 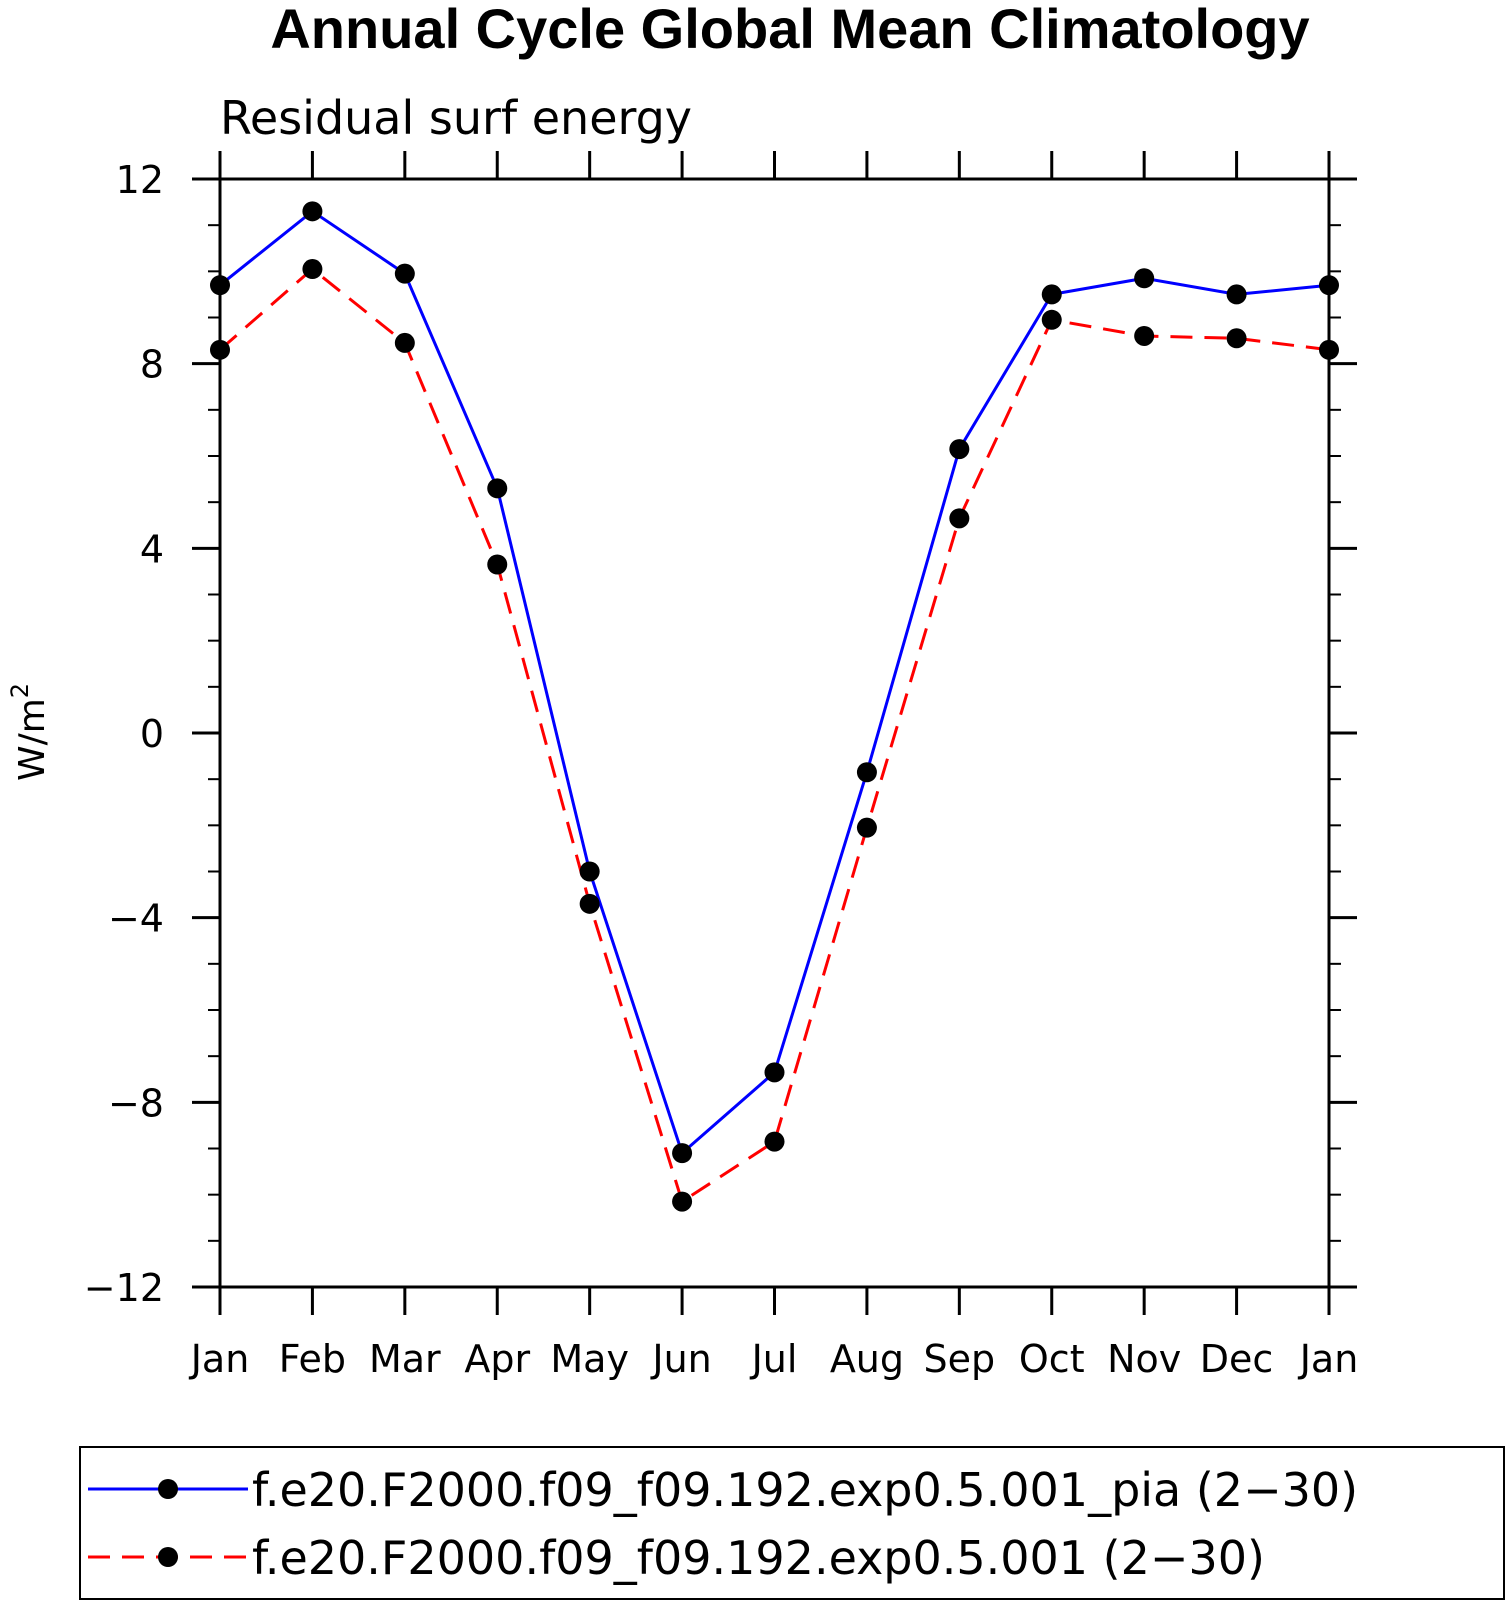 I want to click on y-tick-label: −12, so click(x=124, y=1288).